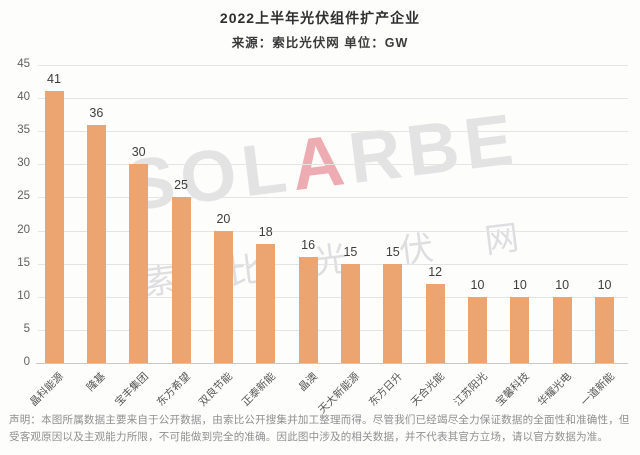 The image size is (640, 455). Describe the element at coordinates (435, 271) in the screenshot. I see `bar-value-label: 12` at that location.